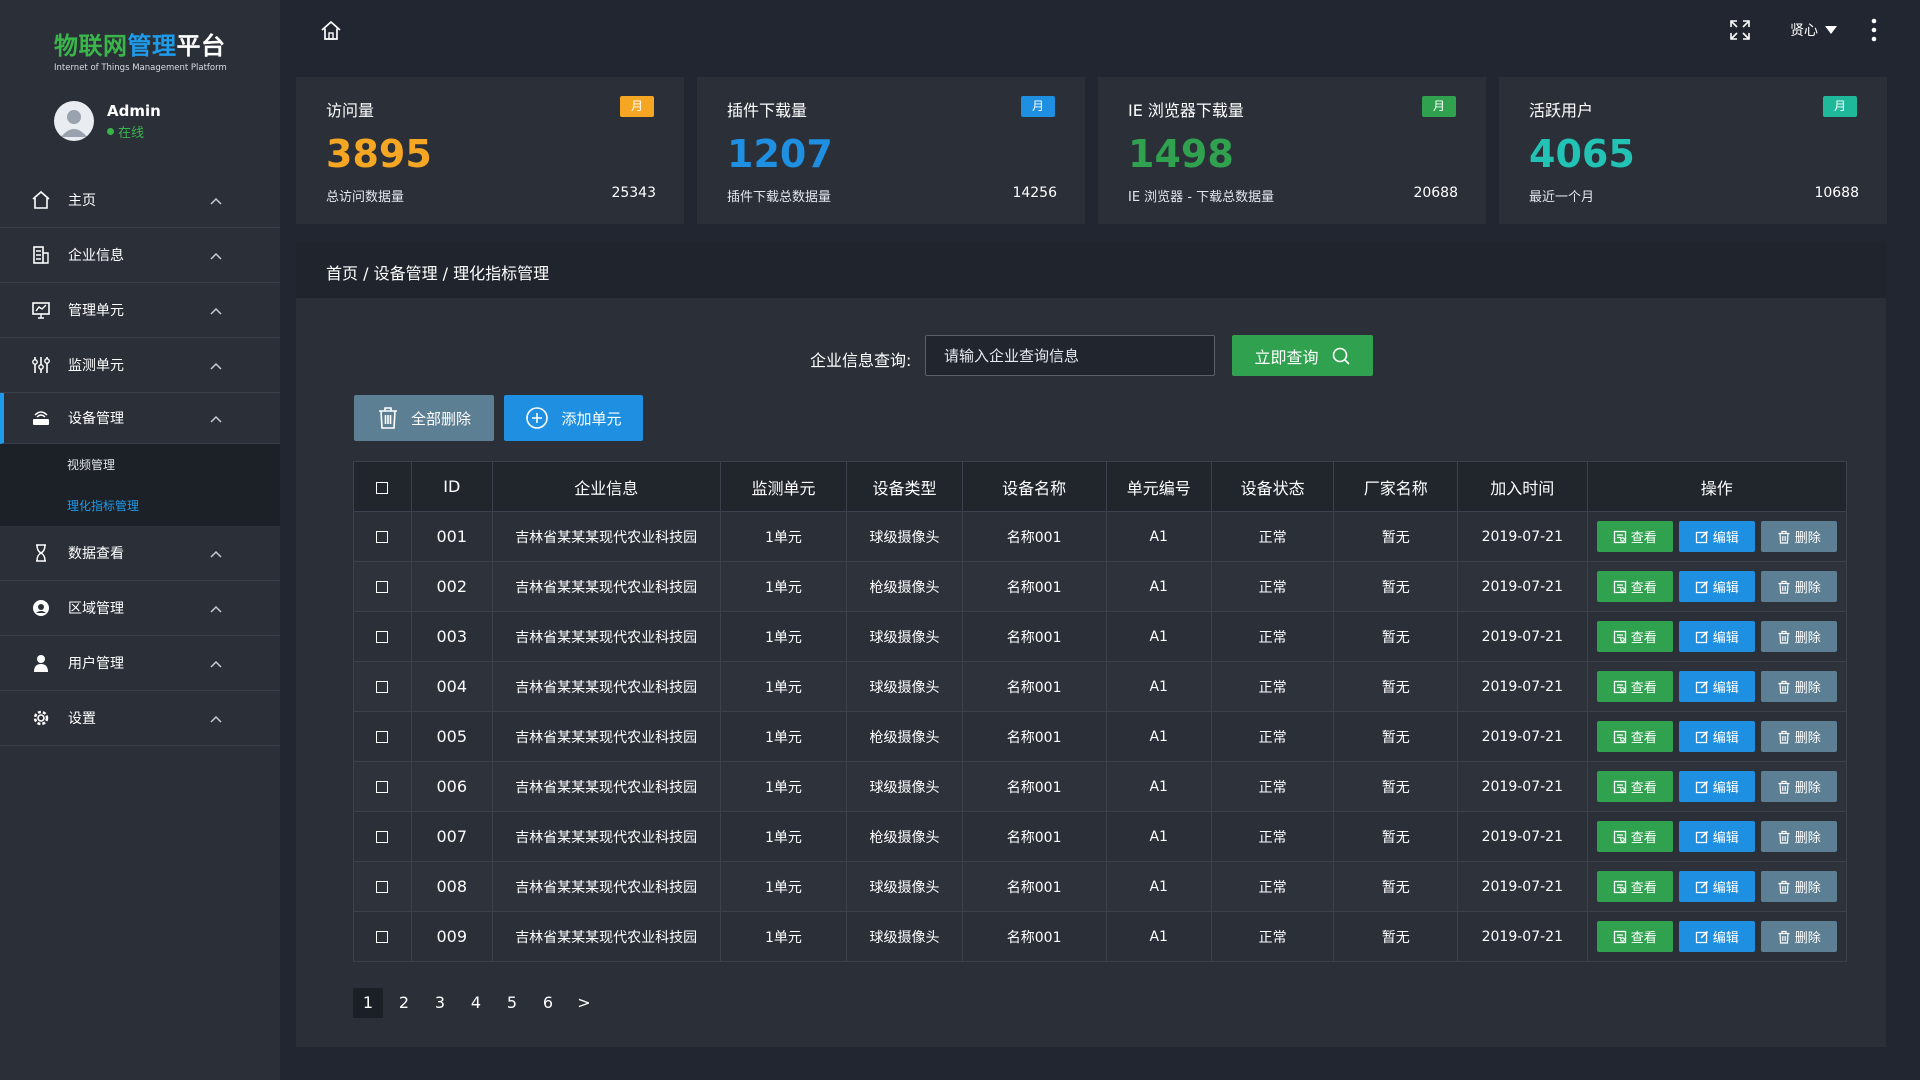 This screenshot has height=1080, width=1920. What do you see at coordinates (41, 255) in the screenshot?
I see `building-icon` at bounding box center [41, 255].